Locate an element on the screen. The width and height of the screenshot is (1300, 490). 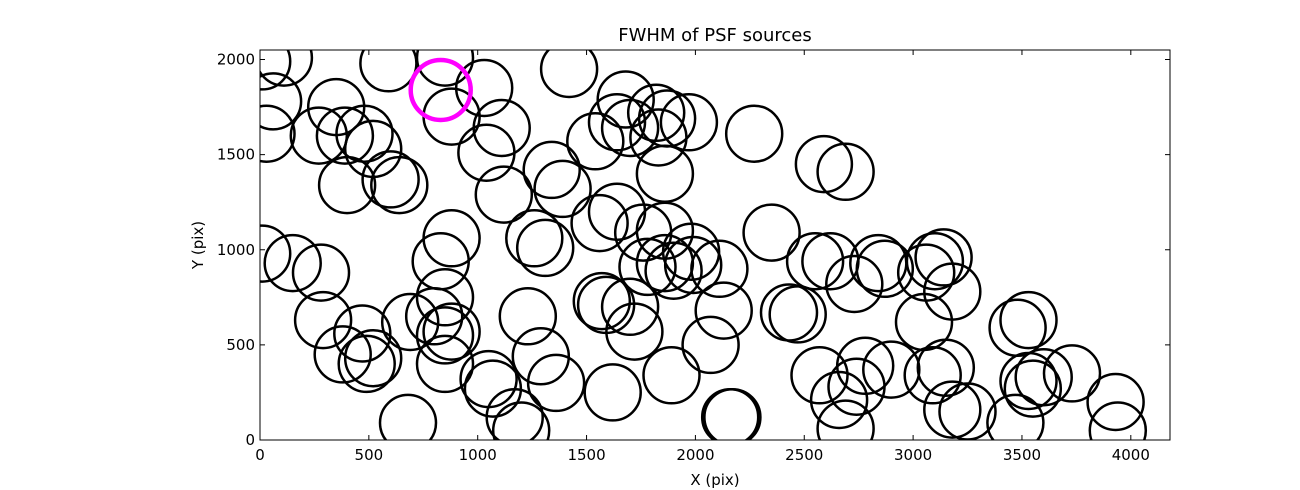
highlighted-source-circle is located at coordinates (440, 90).